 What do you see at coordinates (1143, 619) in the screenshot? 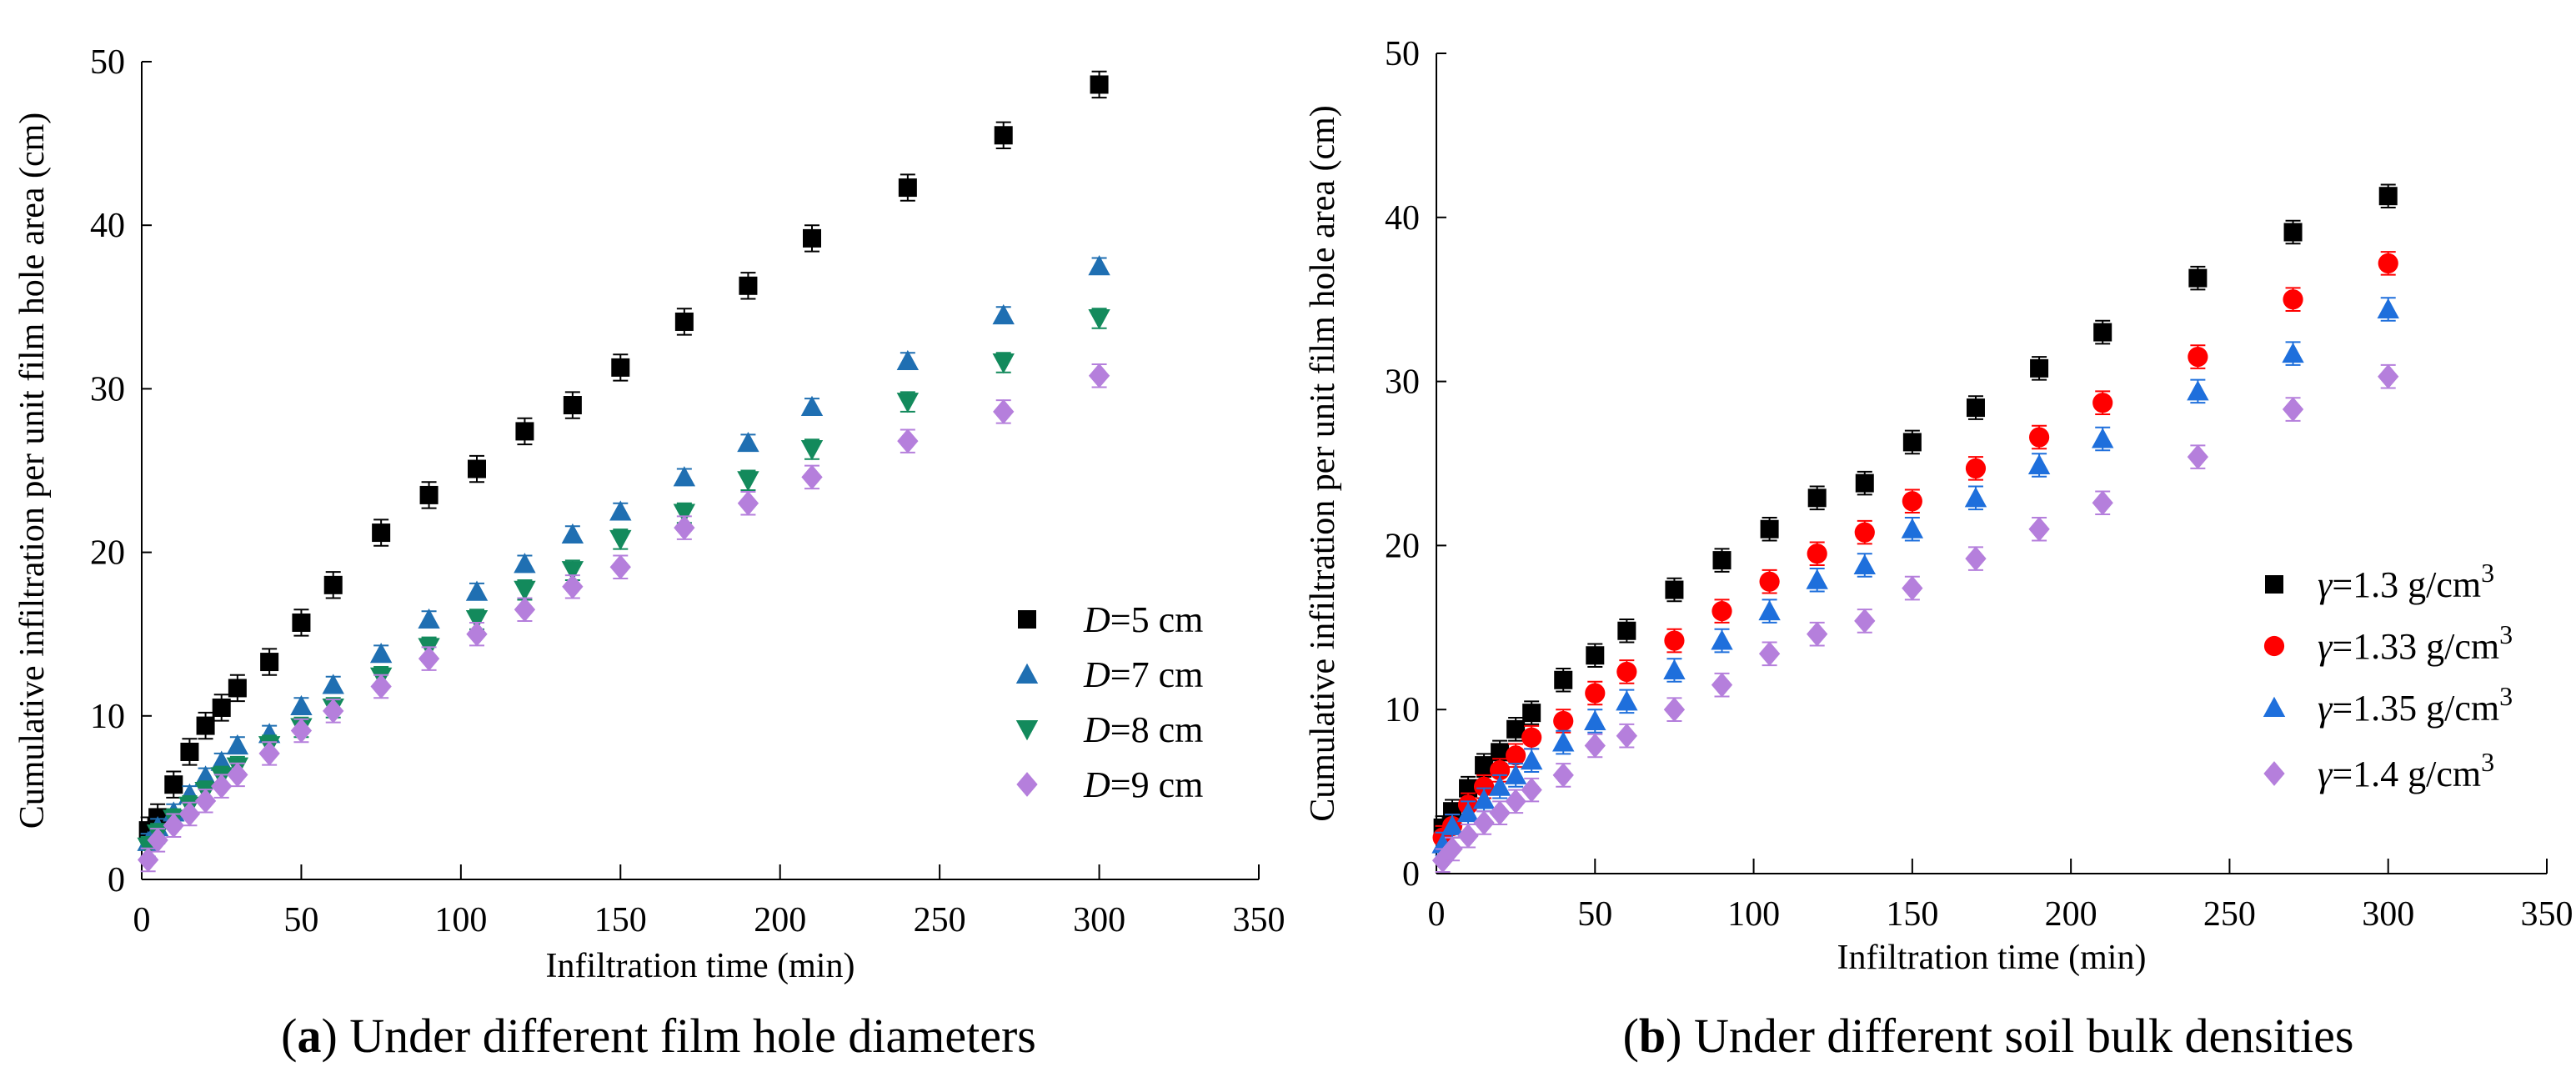
I see `legend-label: D=5 cm` at bounding box center [1143, 619].